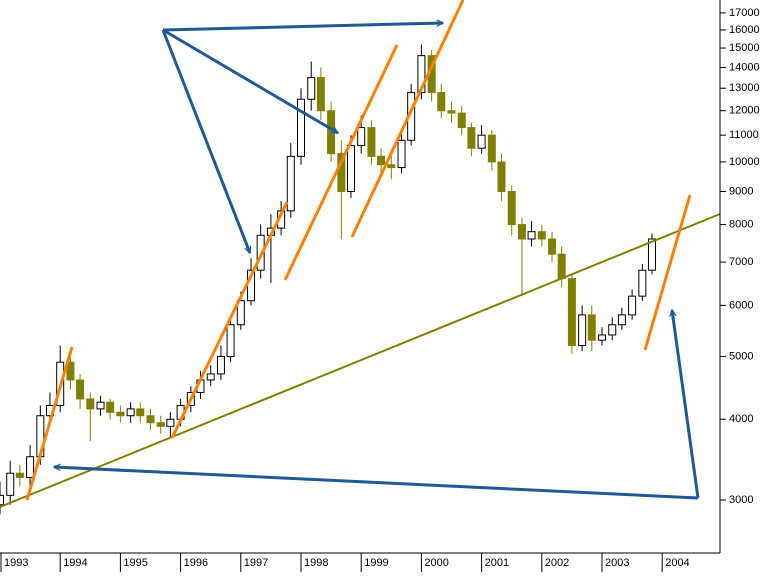  I want to click on y-tick-label: 17000, so click(744, 13).